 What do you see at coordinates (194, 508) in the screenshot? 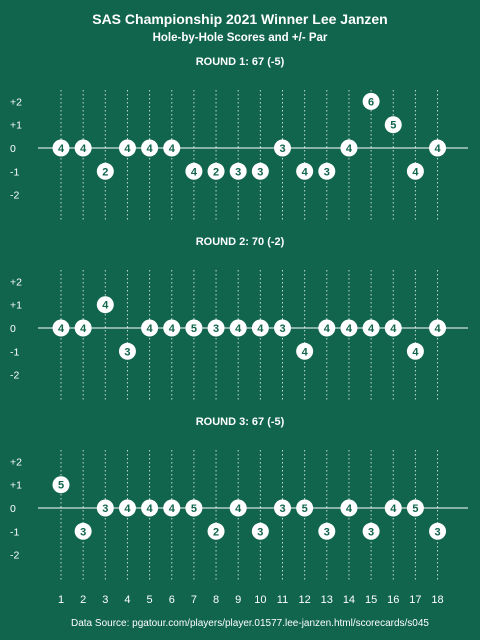
I see `score-marker: 5` at bounding box center [194, 508].